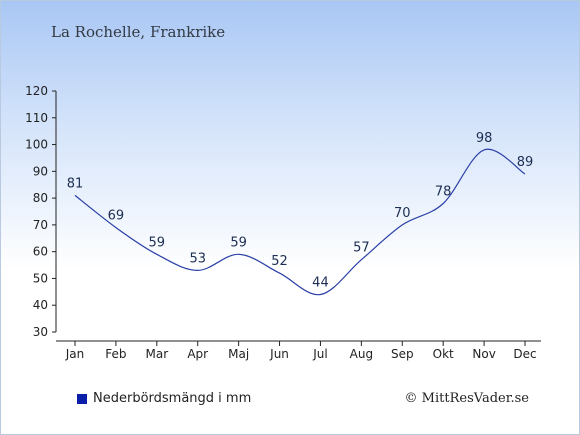 The width and height of the screenshot is (580, 435). Describe the element at coordinates (279, 354) in the screenshot. I see `x-tick-label: Jun` at that location.